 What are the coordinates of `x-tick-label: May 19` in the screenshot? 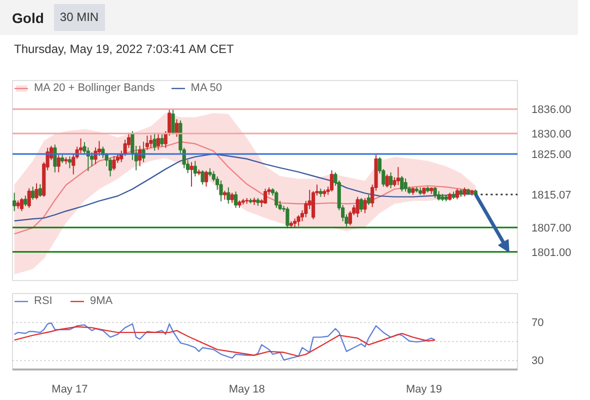 It's located at (424, 390).